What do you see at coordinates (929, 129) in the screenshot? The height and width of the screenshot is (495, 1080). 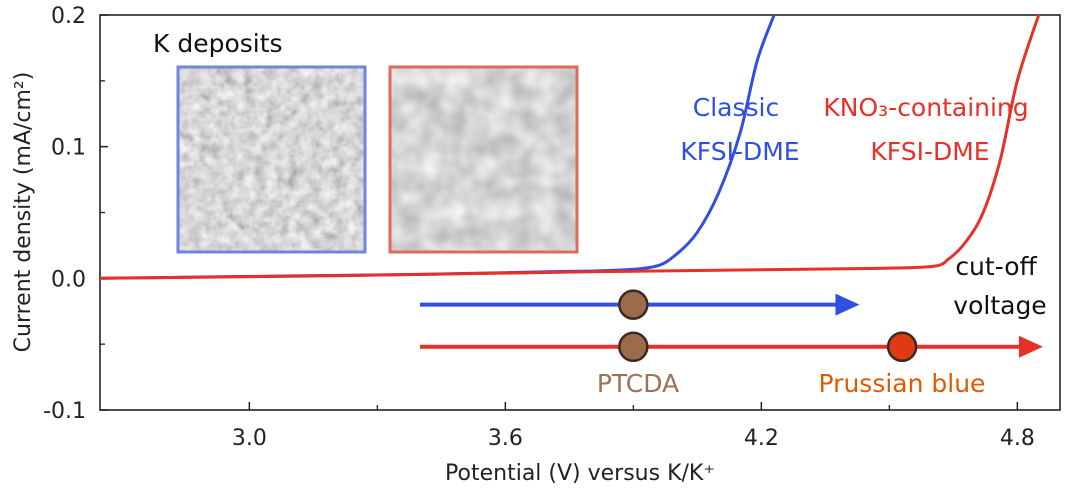 I see `series-label-kno3: KNO₃-containing KFSI-DME` at bounding box center [929, 129].